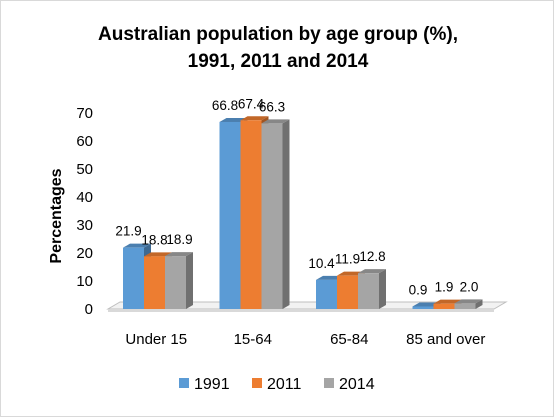  I want to click on data-label: 0.9, so click(418, 289).